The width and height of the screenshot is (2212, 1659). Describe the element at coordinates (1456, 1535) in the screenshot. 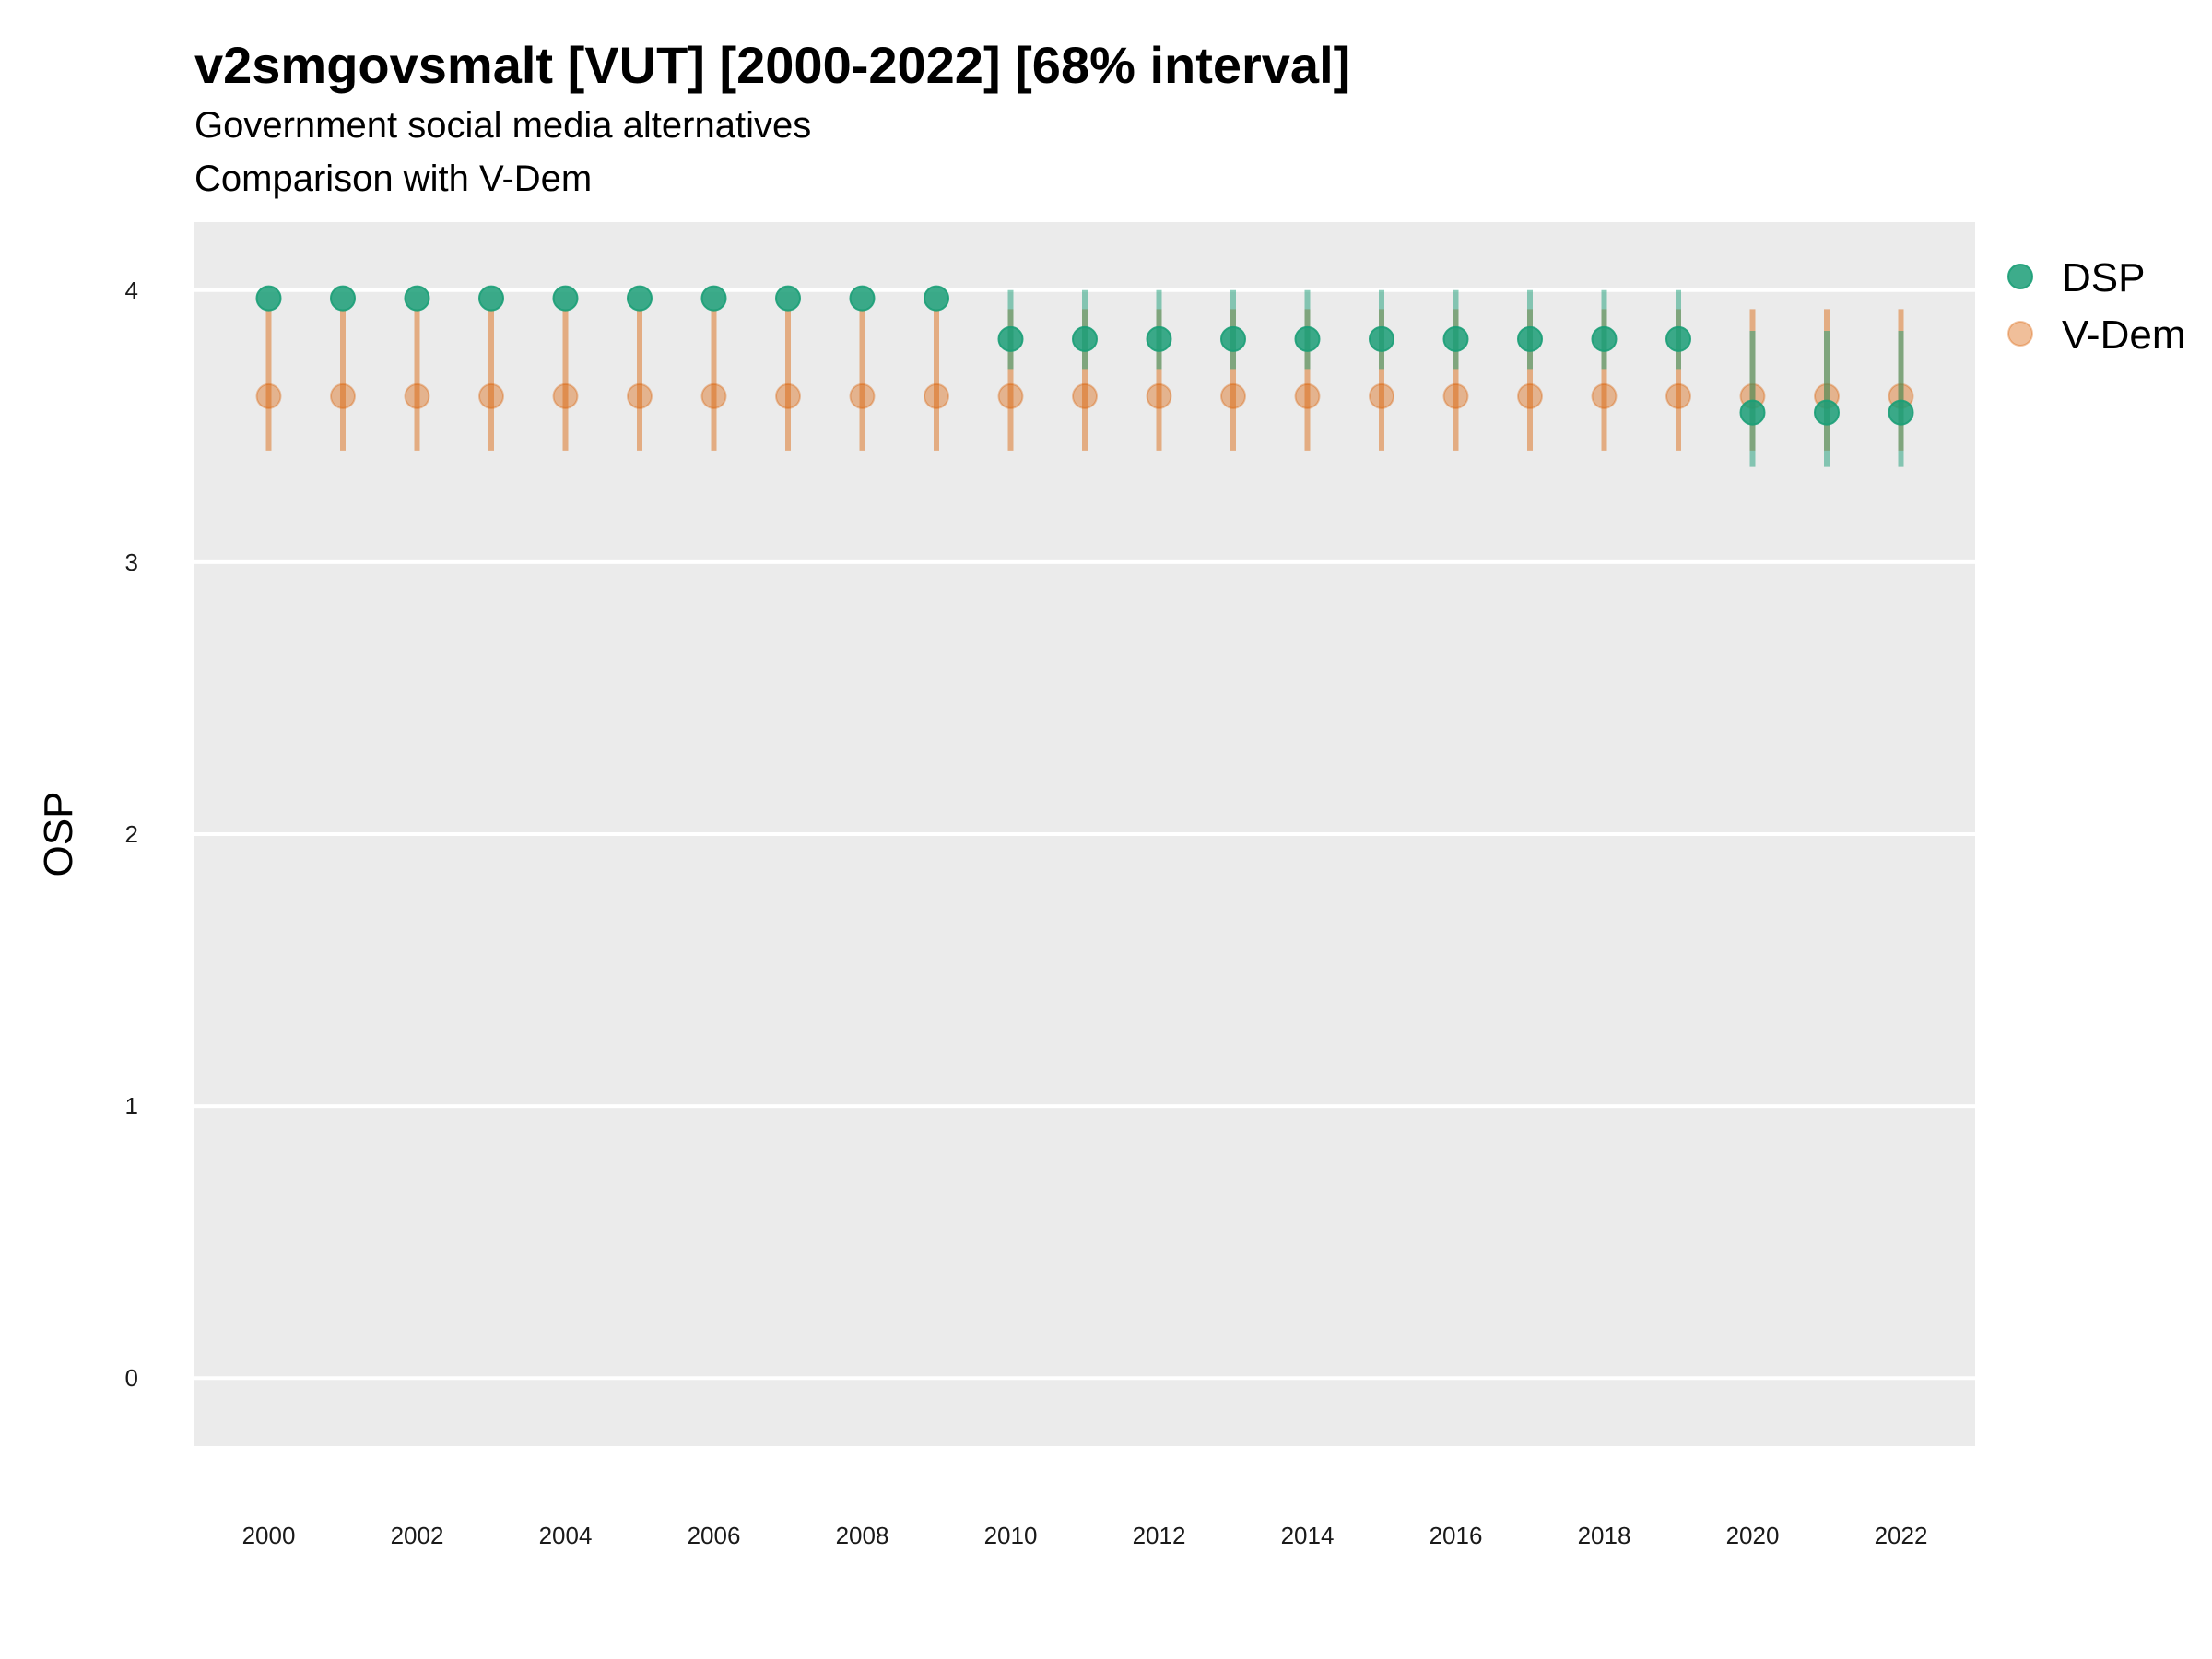

I see `x-tick-label: 2016` at that location.